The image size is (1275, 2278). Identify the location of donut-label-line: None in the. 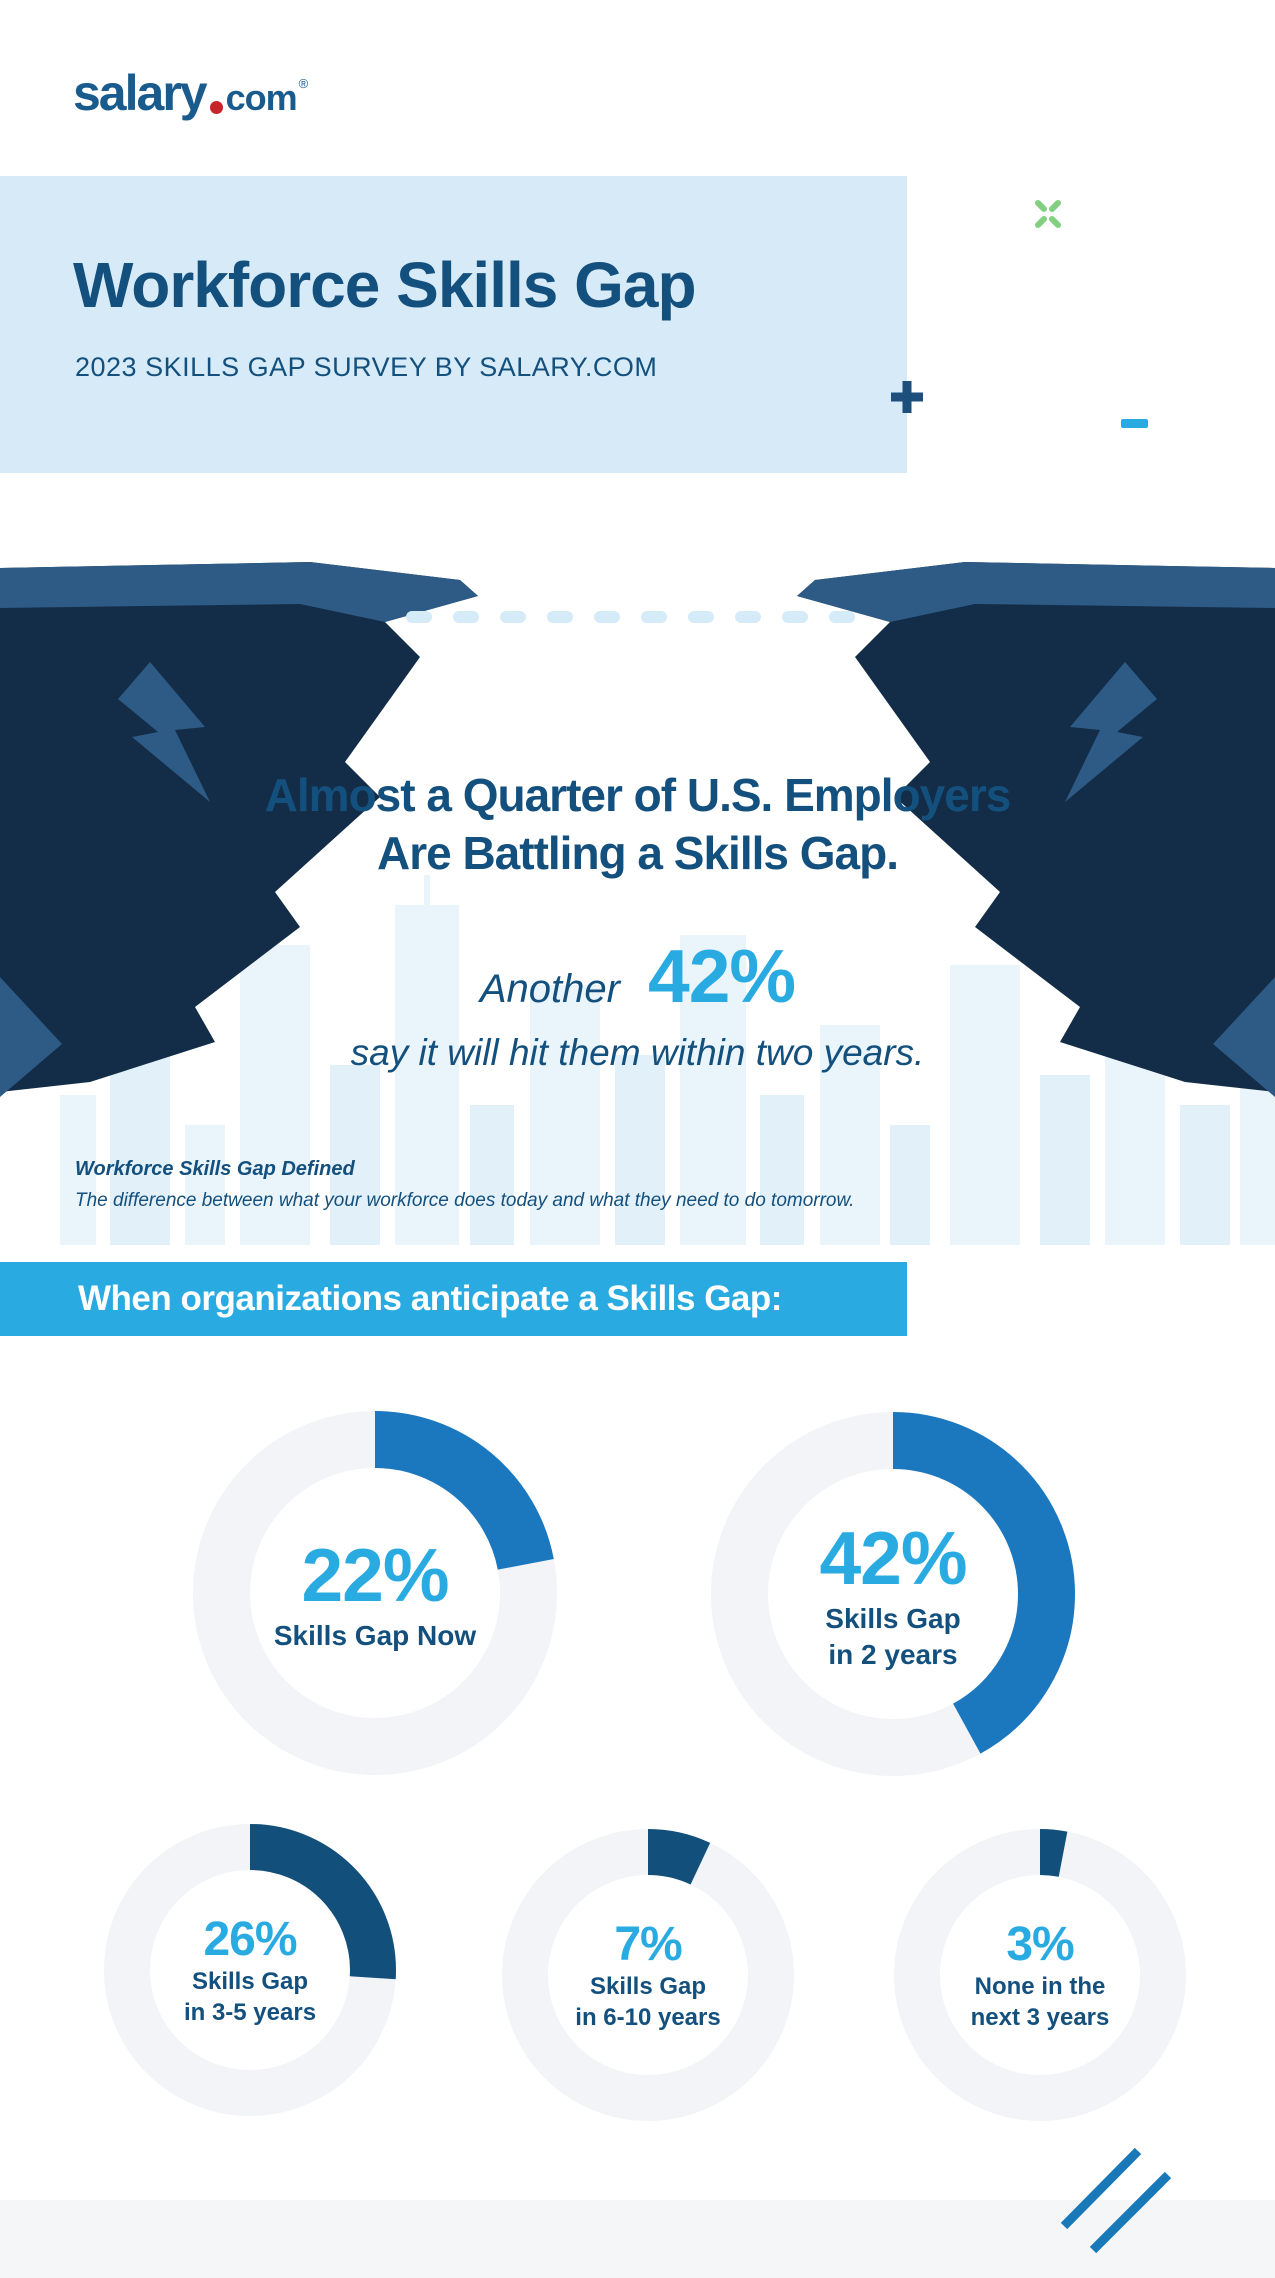
(1040, 1986).